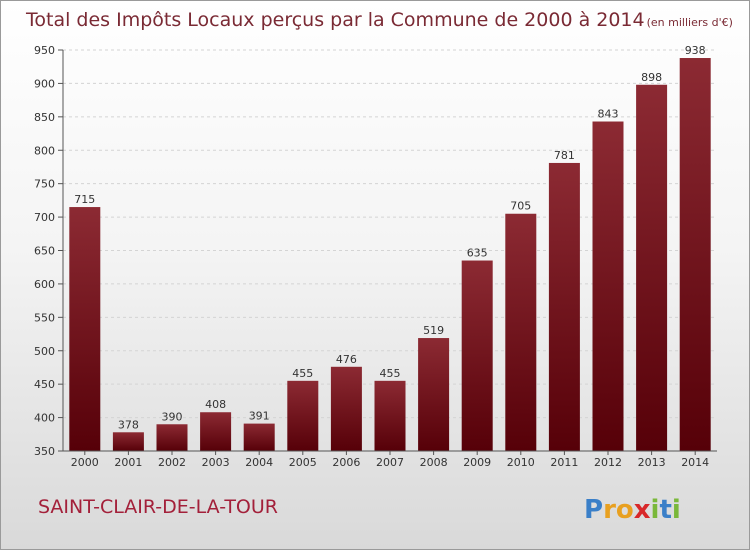  I want to click on value-label: 715, so click(84, 199).